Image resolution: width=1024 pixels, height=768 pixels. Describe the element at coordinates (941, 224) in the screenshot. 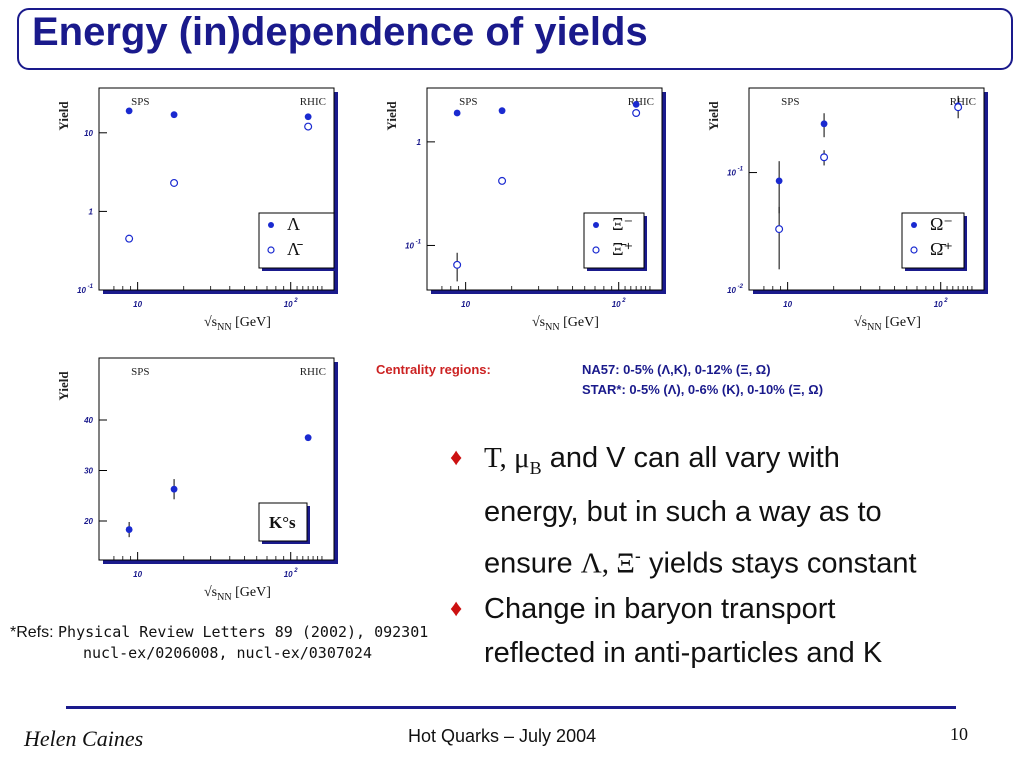

I see `legend-label: Ω⁻` at that location.